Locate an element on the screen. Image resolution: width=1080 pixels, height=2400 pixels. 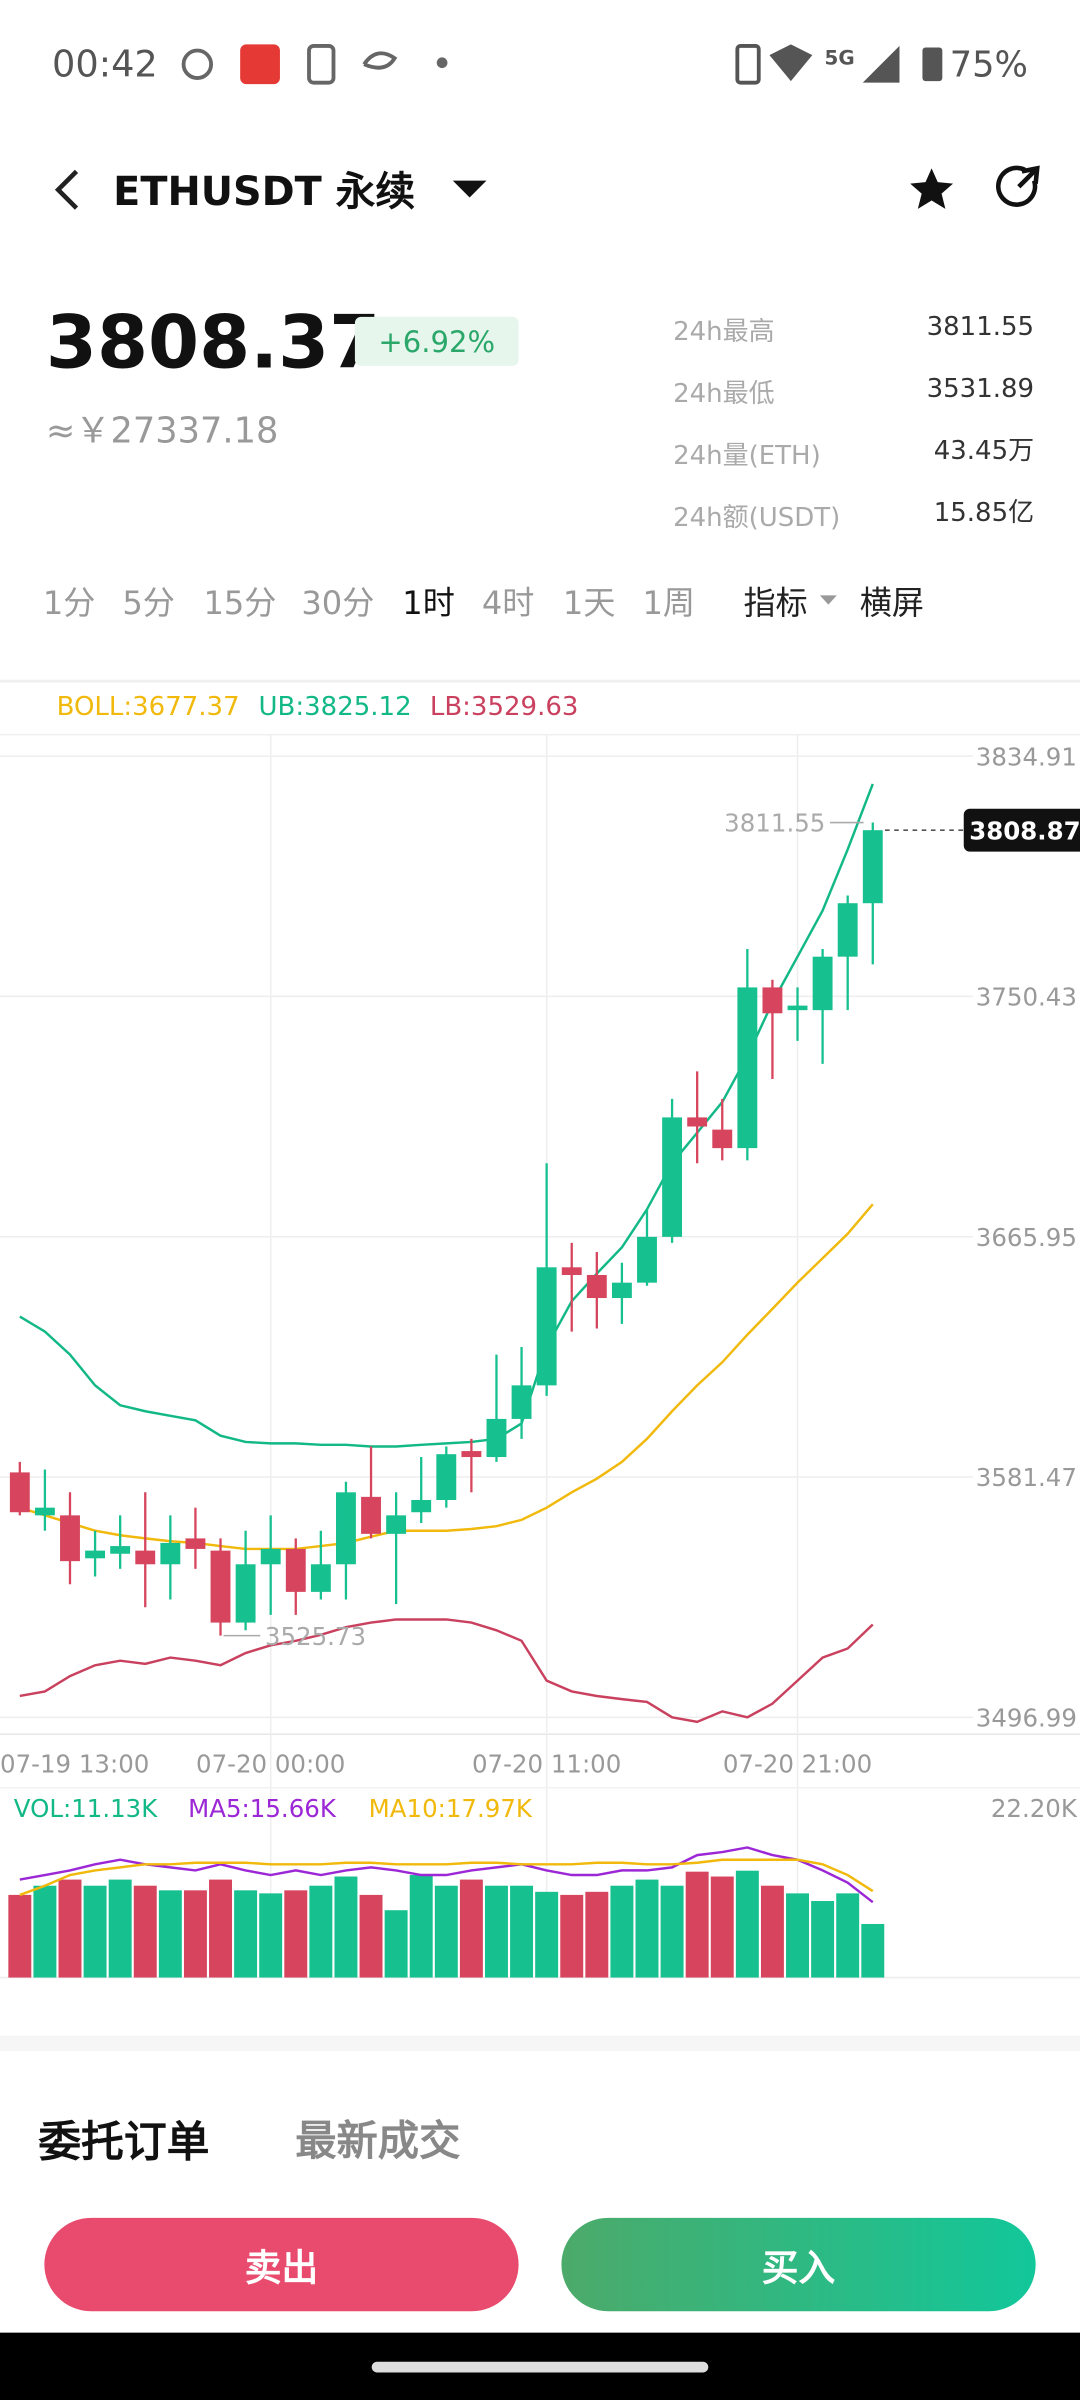
symbol-title: ETHUSDT 永续 is located at coordinates (264, 192).